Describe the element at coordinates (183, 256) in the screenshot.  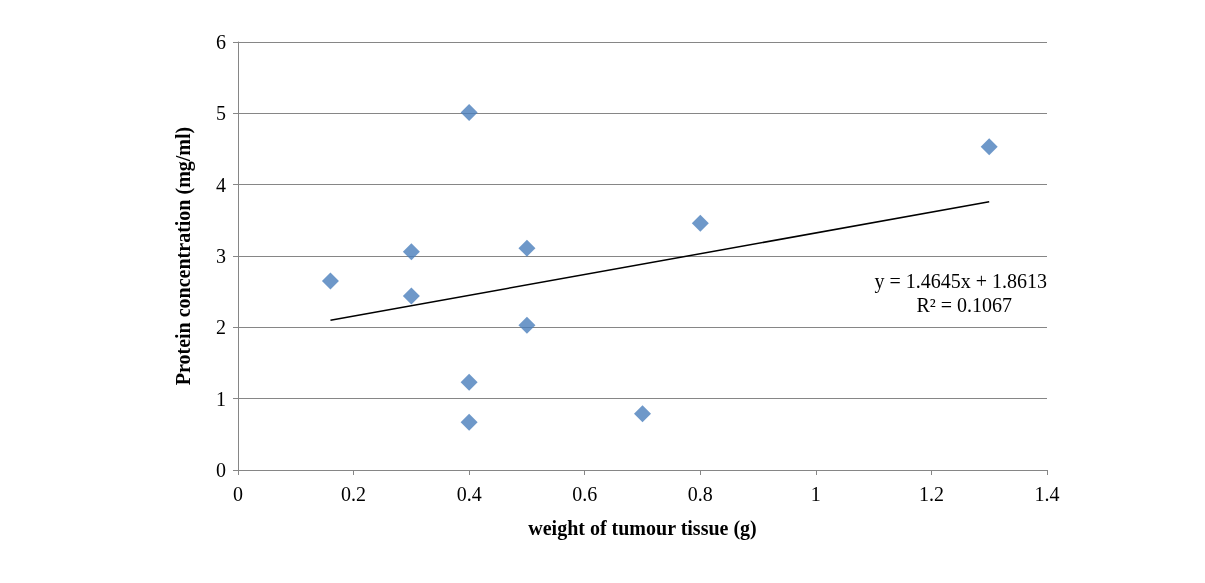
I see `y-axis-title: Protein concentration (mg/ml)` at that location.